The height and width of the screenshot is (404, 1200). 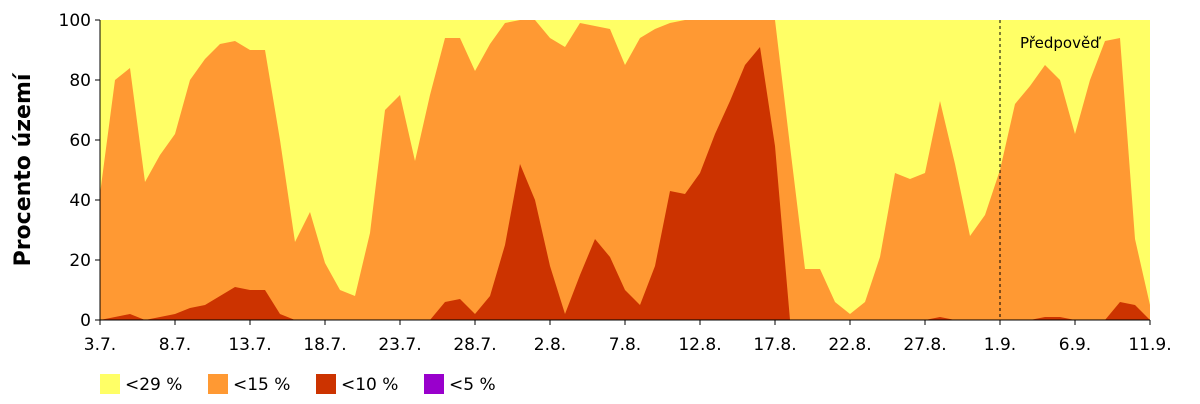 I want to click on legend-label: <29 %, so click(x=153, y=385).